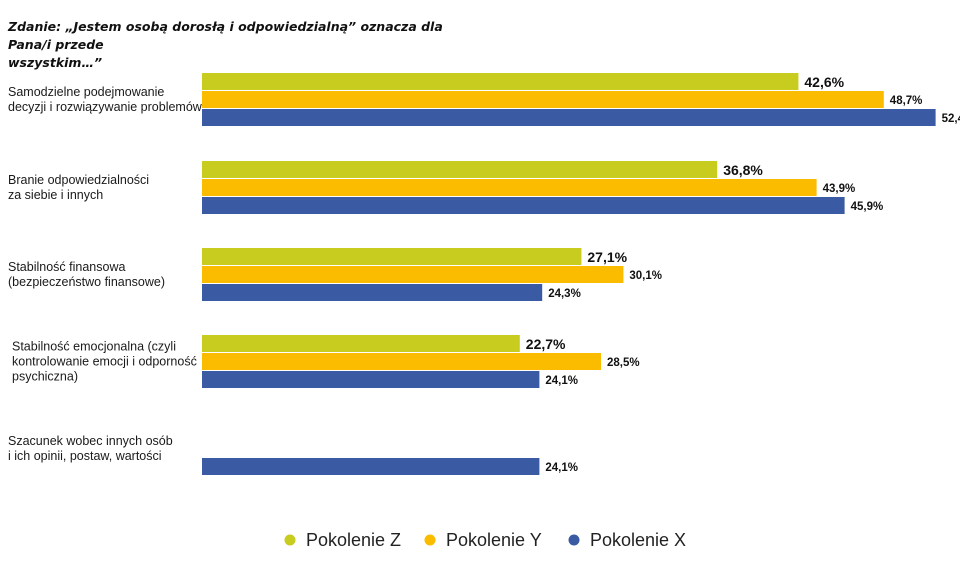  What do you see at coordinates (623, 363) in the screenshot?
I see `data-label: 28,5%` at bounding box center [623, 363].